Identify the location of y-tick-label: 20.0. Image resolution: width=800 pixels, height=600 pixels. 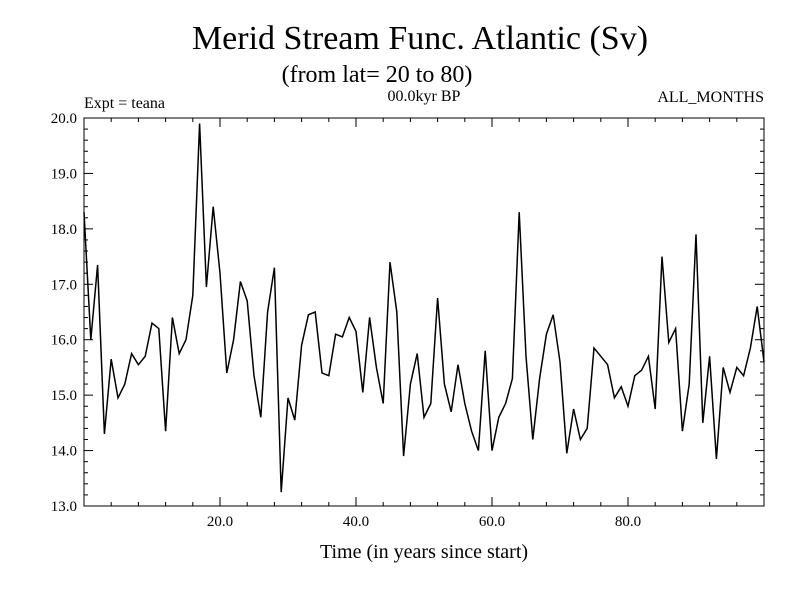
(64, 119).